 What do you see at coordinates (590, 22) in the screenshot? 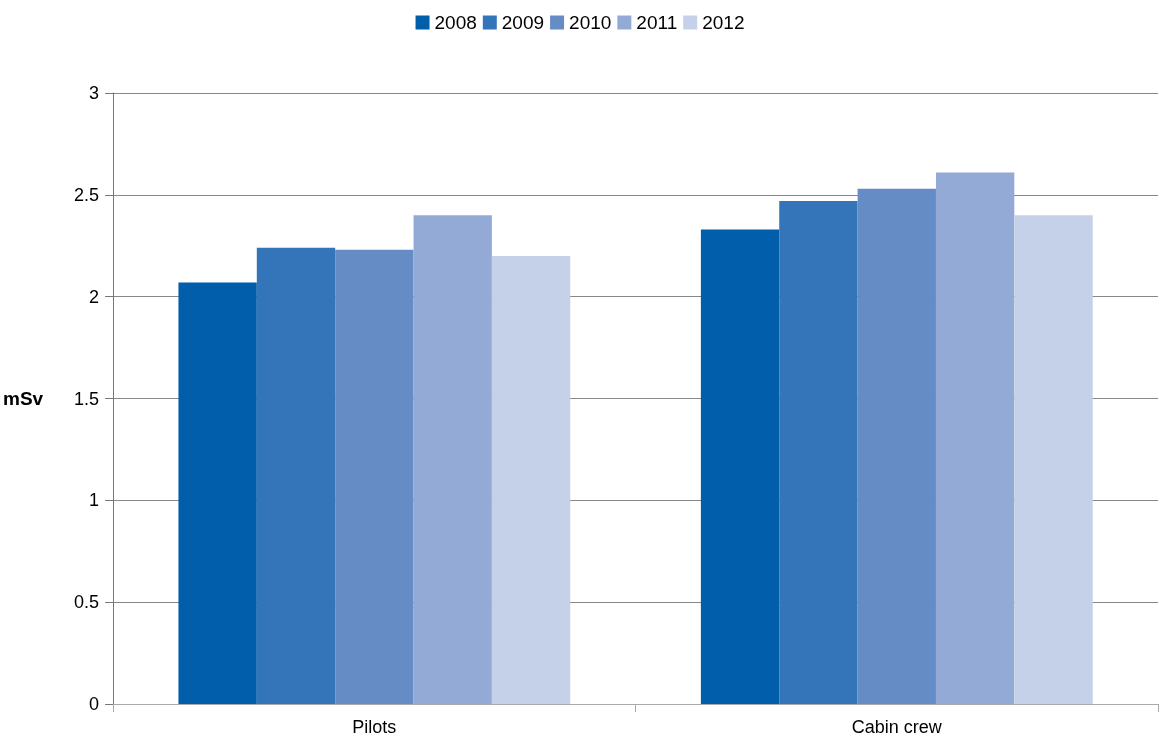
I see `legend-label: 2010` at bounding box center [590, 22].